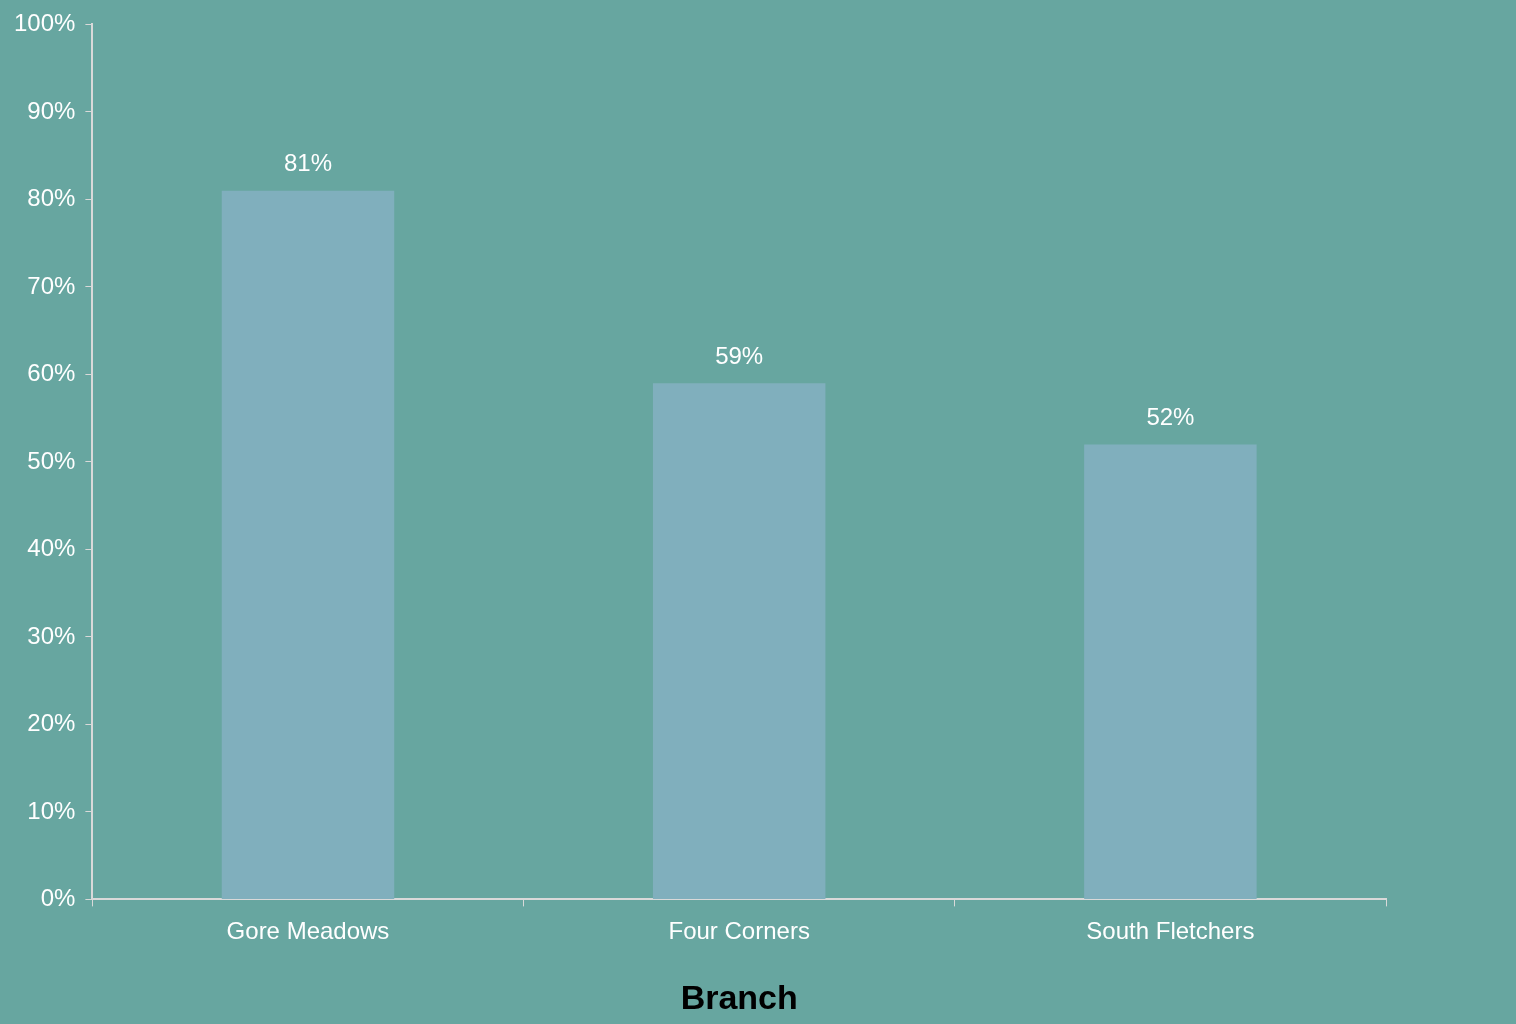 Image resolution: width=1516 pixels, height=1024 pixels. What do you see at coordinates (51, 810) in the screenshot?
I see `y-tick-label: 10%` at bounding box center [51, 810].